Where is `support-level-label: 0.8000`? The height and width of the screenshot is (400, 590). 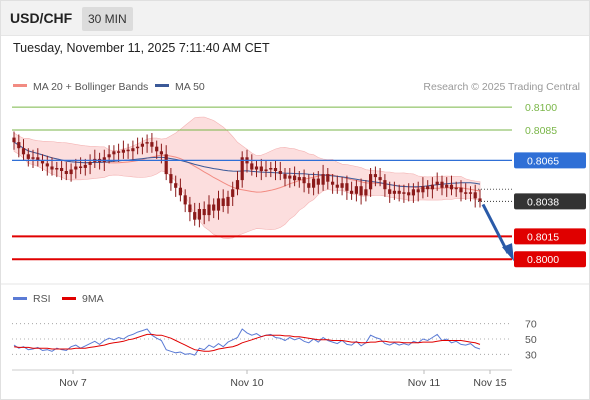
support-level-label: 0.8000 is located at coordinates (543, 260).